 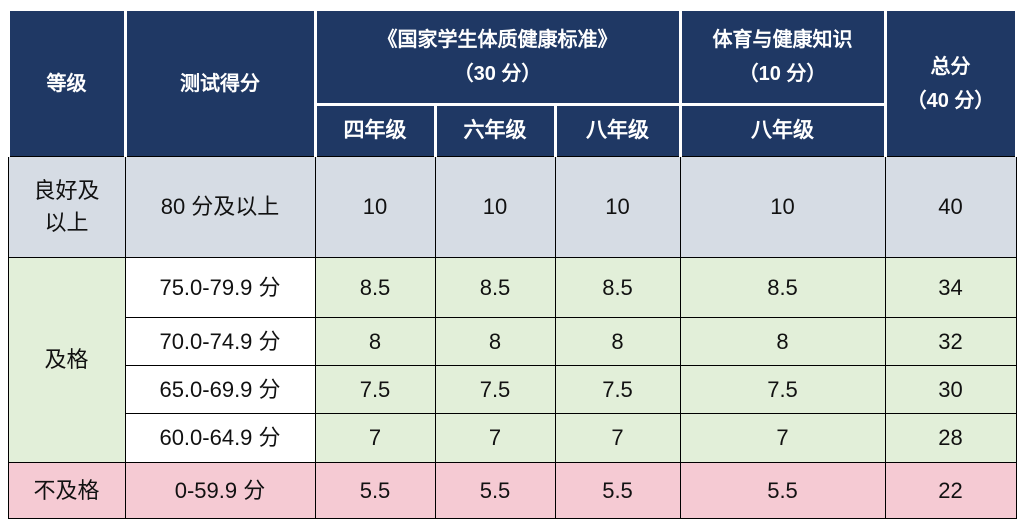 What do you see at coordinates (950, 207) in the screenshot?
I see `total-score-cell: 40` at bounding box center [950, 207].